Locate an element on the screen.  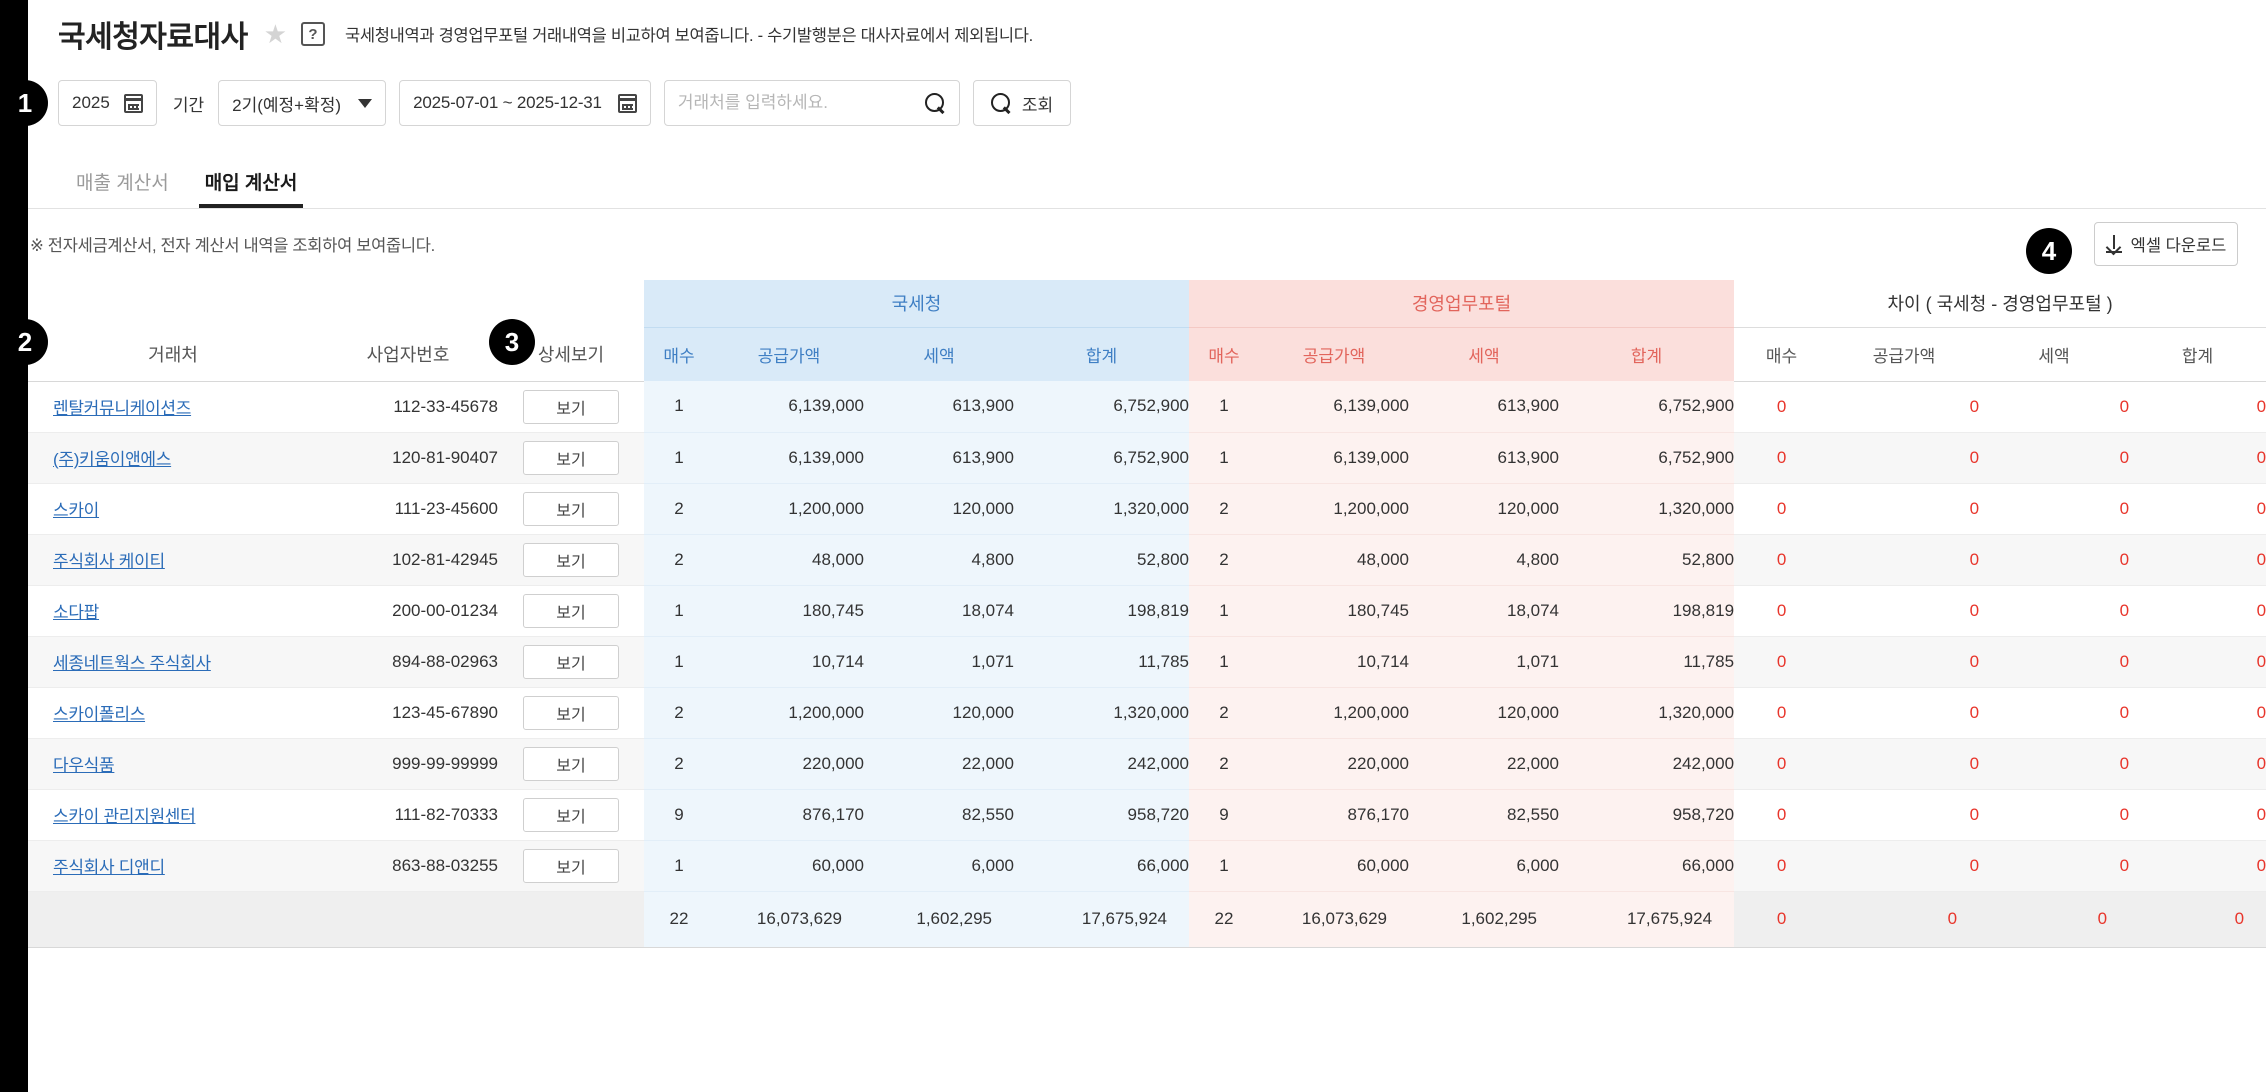
cell-nts-total: 52,800 is located at coordinates (1101, 560).